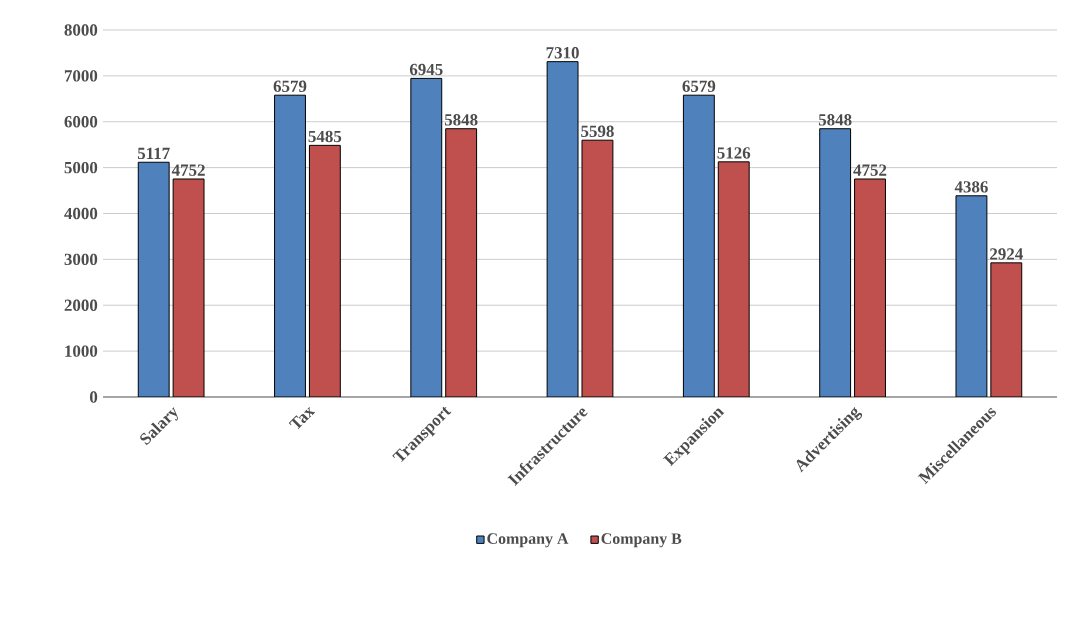  Describe the element at coordinates (93, 397) in the screenshot. I see `y-tick-label: 0` at that location.